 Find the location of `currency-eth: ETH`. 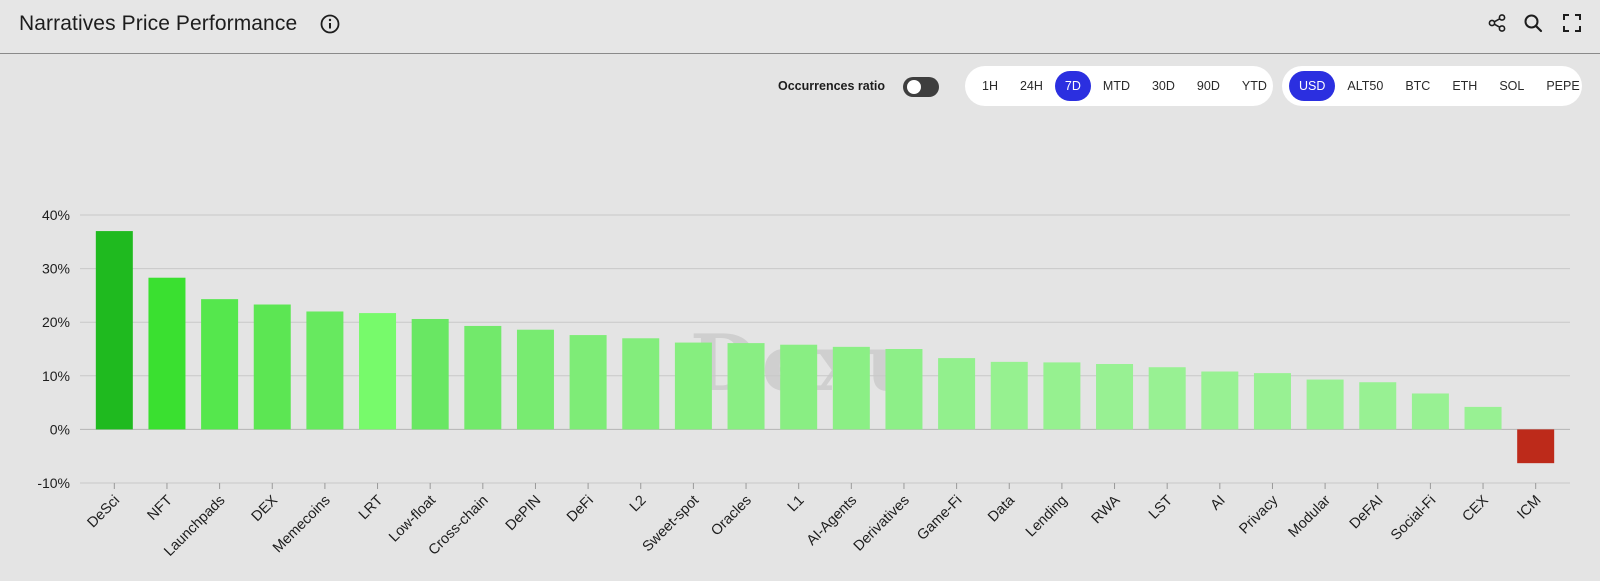

currency-eth: ETH is located at coordinates (1465, 86).